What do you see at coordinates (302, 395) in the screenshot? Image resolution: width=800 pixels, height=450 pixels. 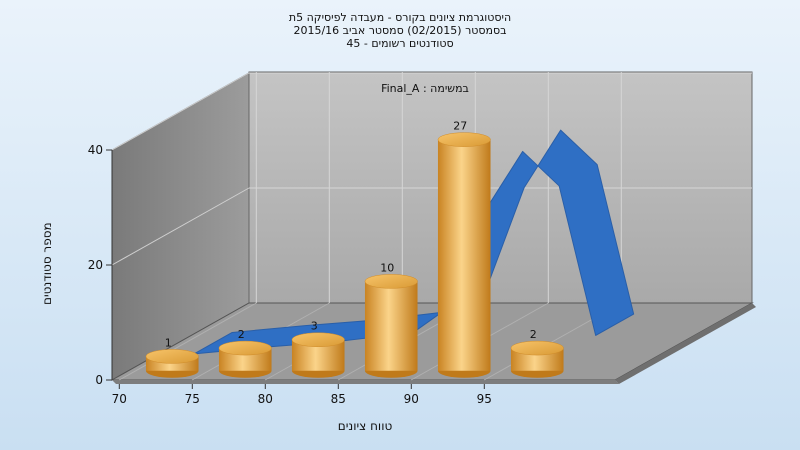 I see `x-axis-ticks: 70 75 80 85 90 95` at bounding box center [302, 395].